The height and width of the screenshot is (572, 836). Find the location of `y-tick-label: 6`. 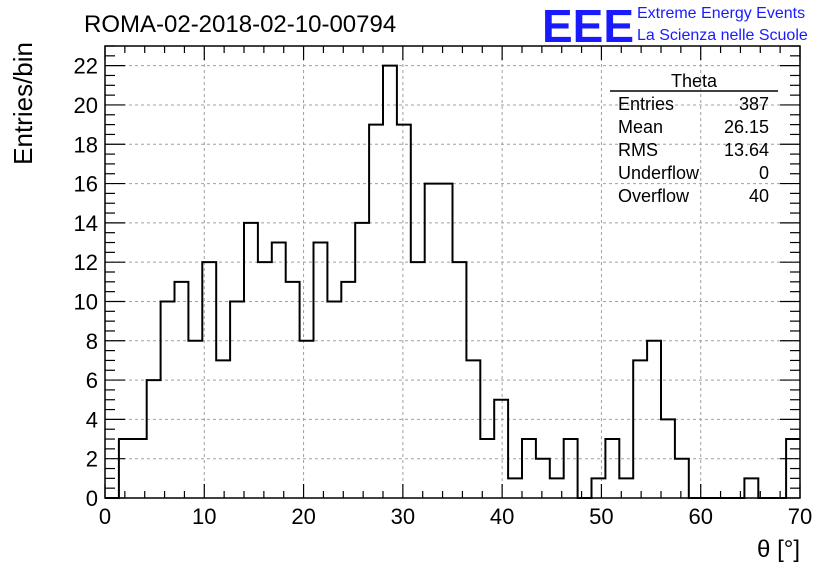

y-tick-label: 6 is located at coordinates (92, 380).